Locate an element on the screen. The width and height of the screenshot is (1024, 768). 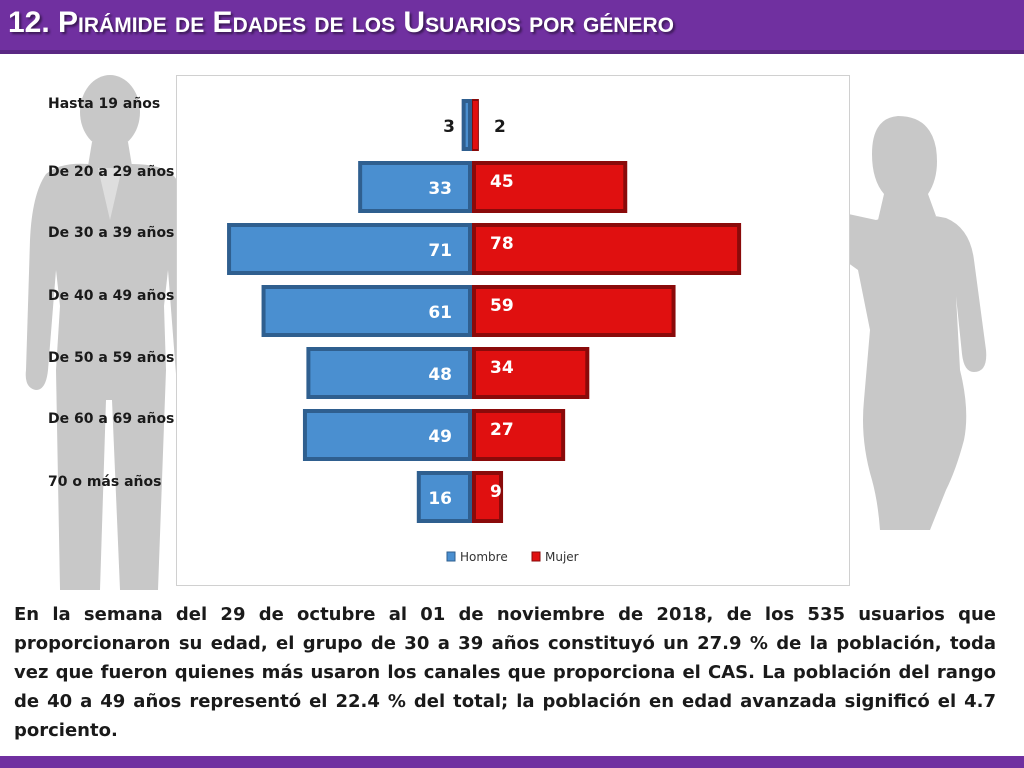
data-label-hombre: 16 is located at coordinates (440, 499).